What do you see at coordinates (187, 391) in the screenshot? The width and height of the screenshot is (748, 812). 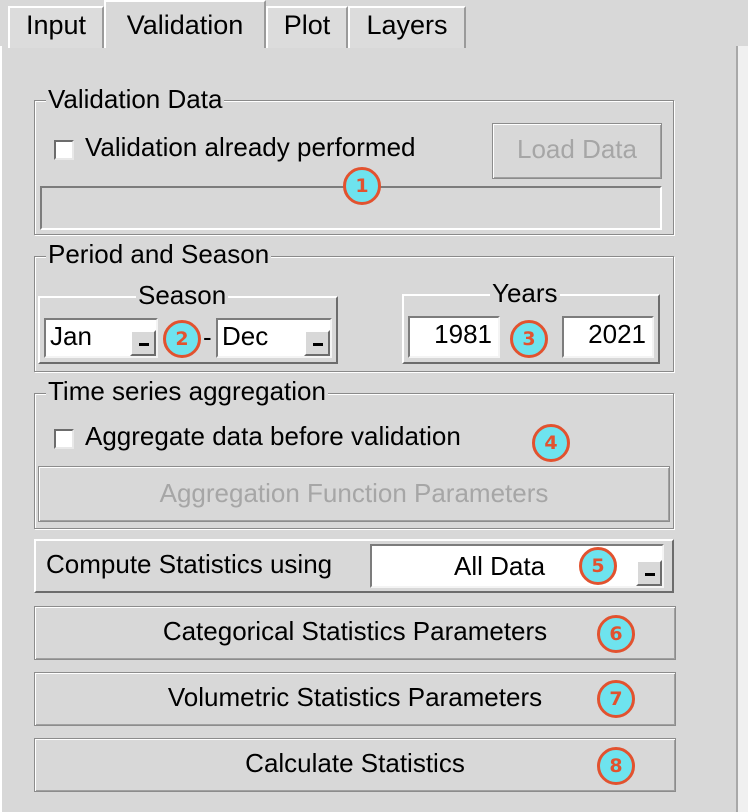 I see `aggregation-title: Time series aggregation` at bounding box center [187, 391].